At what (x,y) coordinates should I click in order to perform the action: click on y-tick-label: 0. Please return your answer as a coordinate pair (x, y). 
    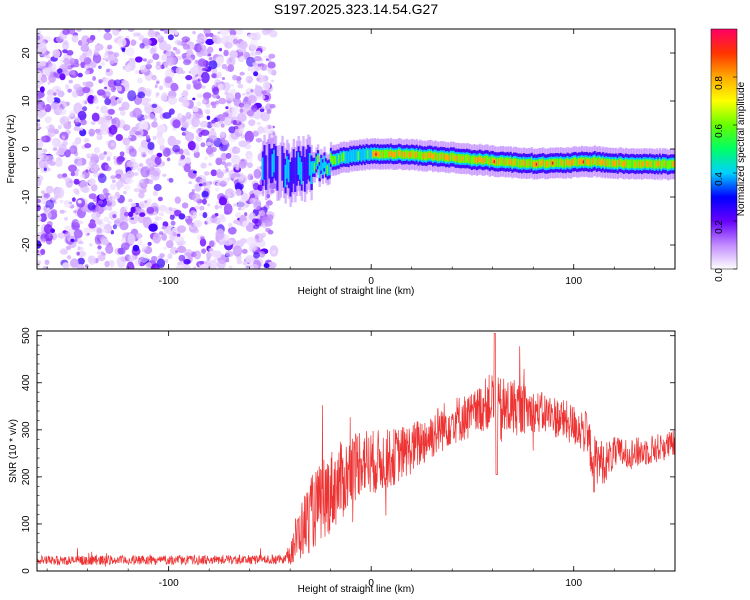
    Looking at the image, I should click on (26, 149).